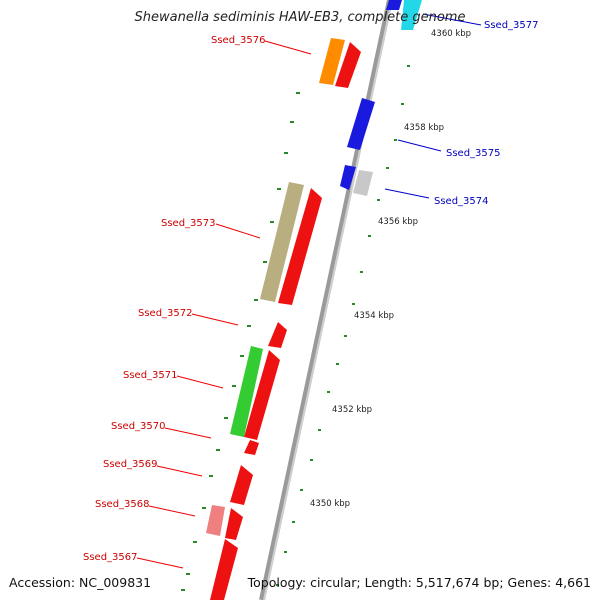  I want to click on gene-ssed-3568-red, so click(234, 524).